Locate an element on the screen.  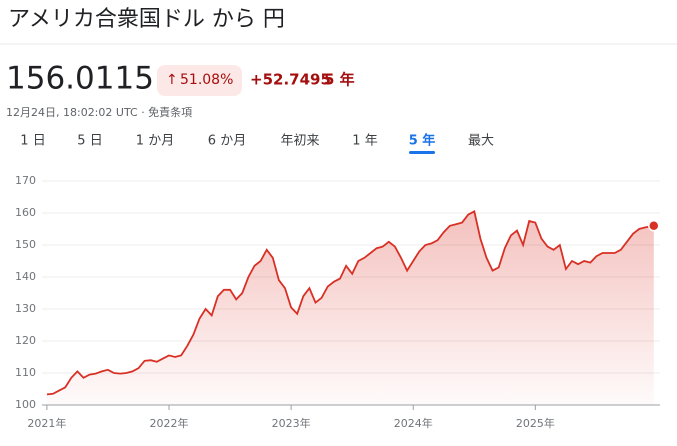
tab: 5 年 is located at coordinates (422, 141).